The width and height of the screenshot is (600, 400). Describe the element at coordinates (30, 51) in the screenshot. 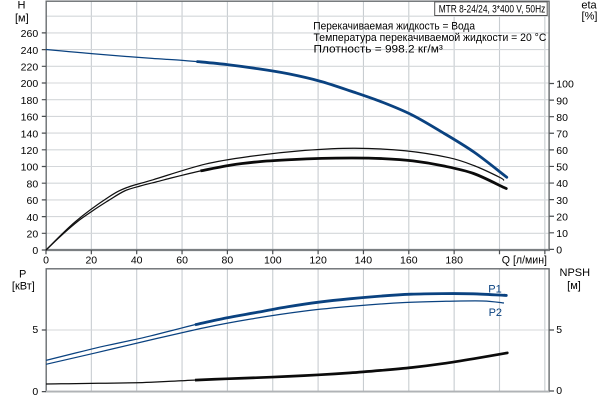

I see `svg-text: 240` at that location.